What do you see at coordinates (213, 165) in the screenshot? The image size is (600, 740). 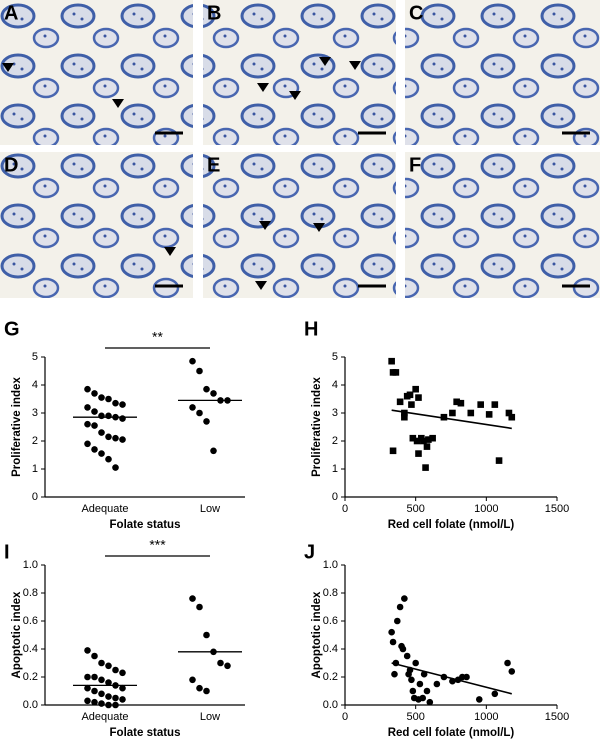 I see `panel-label: E` at bounding box center [213, 165].